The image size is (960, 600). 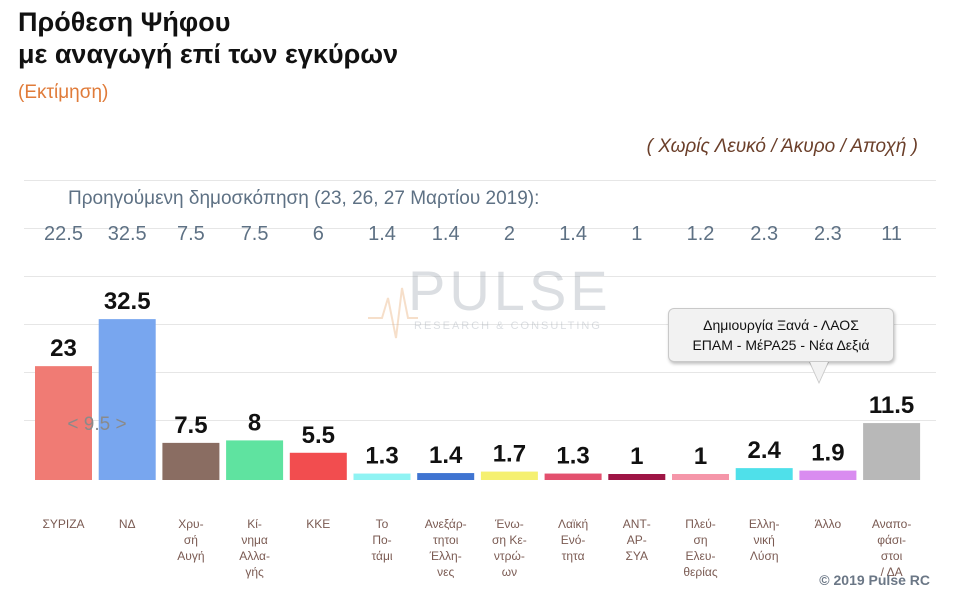 What do you see at coordinates (764, 524) in the screenshot?
I see `category-label: Ελλη-` at bounding box center [764, 524].